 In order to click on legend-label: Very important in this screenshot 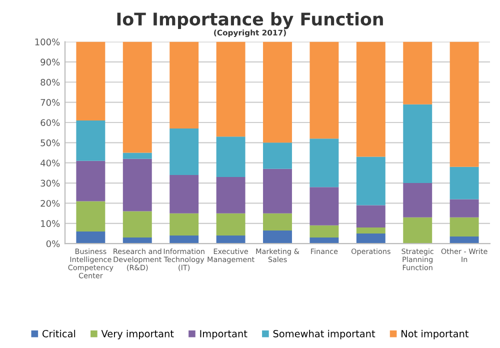, I will do `click(137, 335)`.